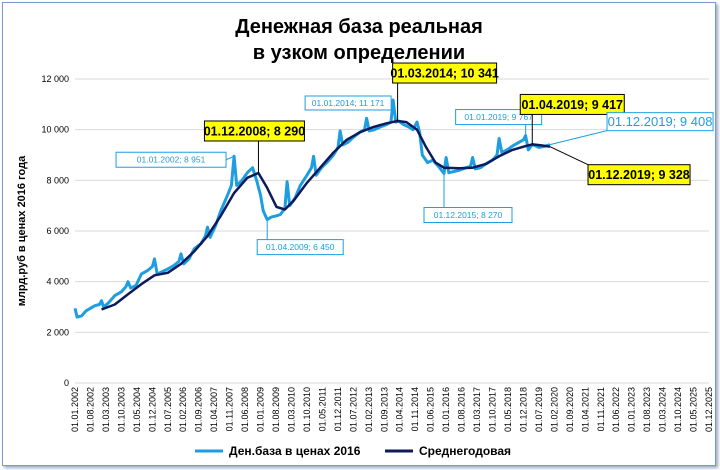  Describe the element at coordinates (632, 409) in the screenshot. I see `x-tick-label: 01.01.2023` at that location.